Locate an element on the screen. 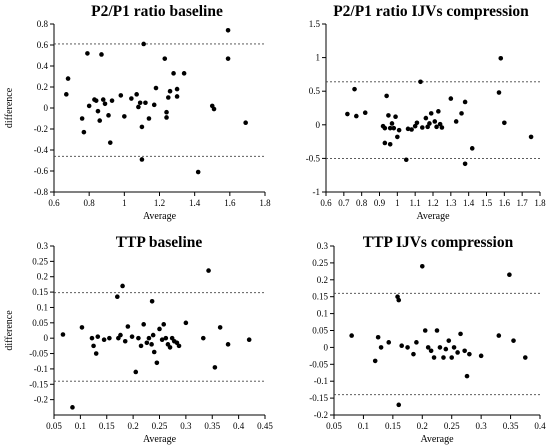 This screenshot has height=448, width=550. y-tick-label: -1 is located at coordinates (317, 192).